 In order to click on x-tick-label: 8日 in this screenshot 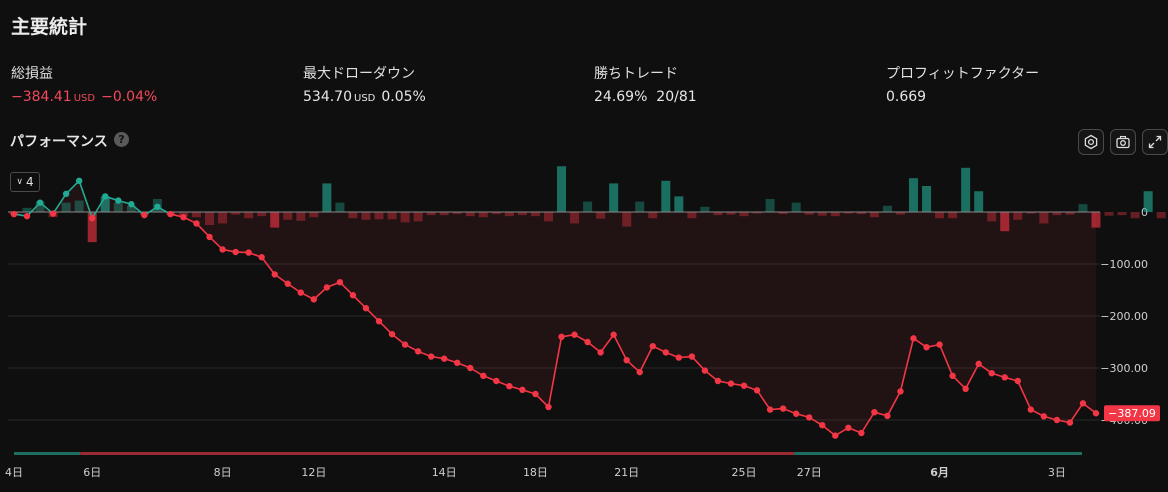, I will do `click(223, 472)`.